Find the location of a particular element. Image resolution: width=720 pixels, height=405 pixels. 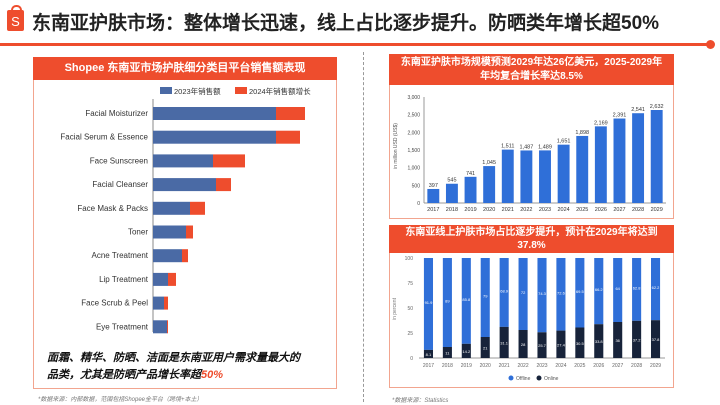

x-tick-label: 2017 is located at coordinates (428, 366).